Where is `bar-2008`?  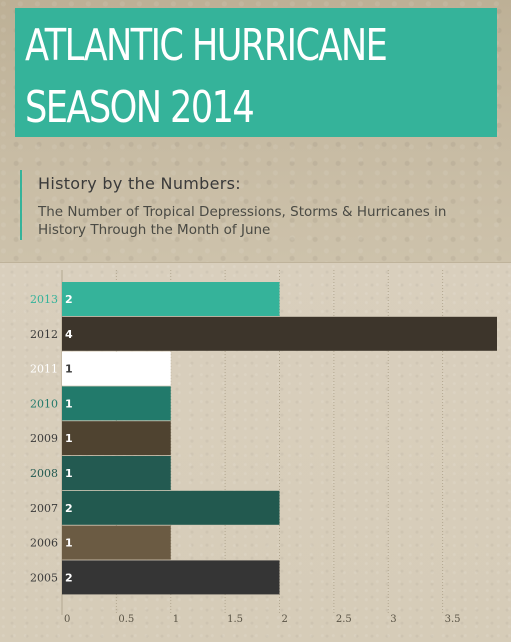
bar-2008 is located at coordinates (116, 473).